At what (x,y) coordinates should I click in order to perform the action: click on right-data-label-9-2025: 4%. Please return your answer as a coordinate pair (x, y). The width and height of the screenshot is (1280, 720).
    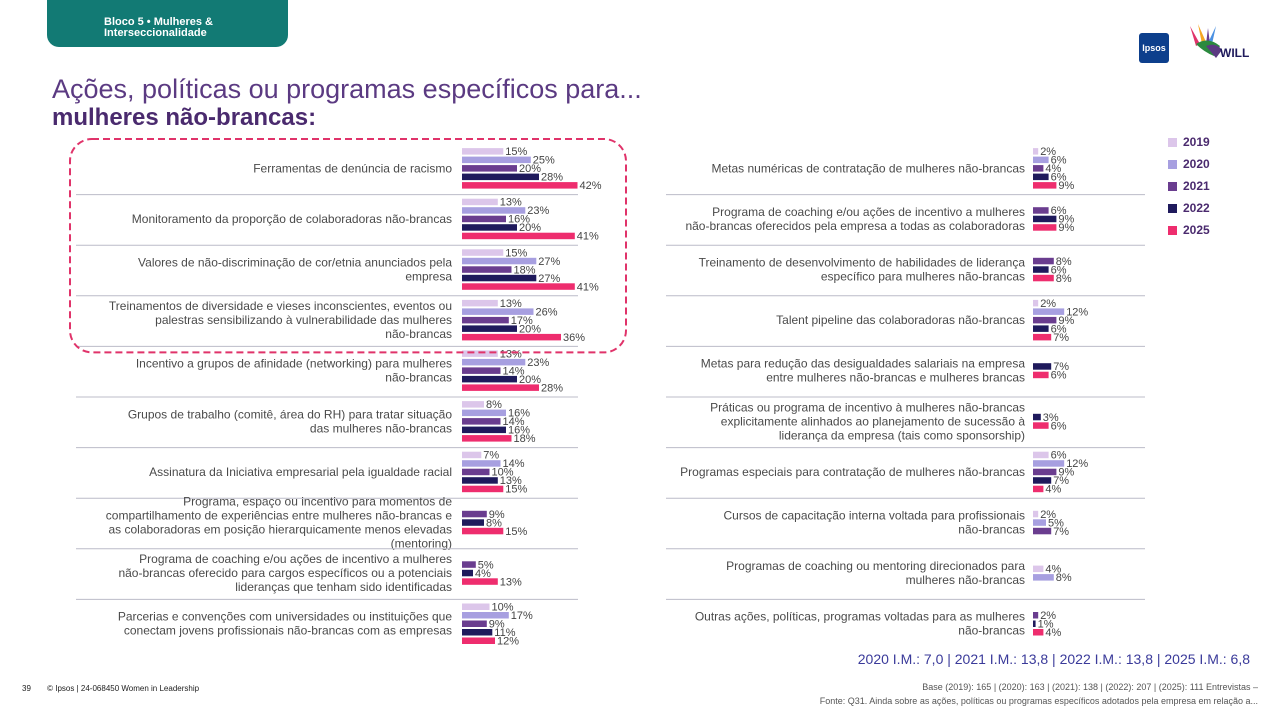
    Looking at the image, I should click on (1053, 633).